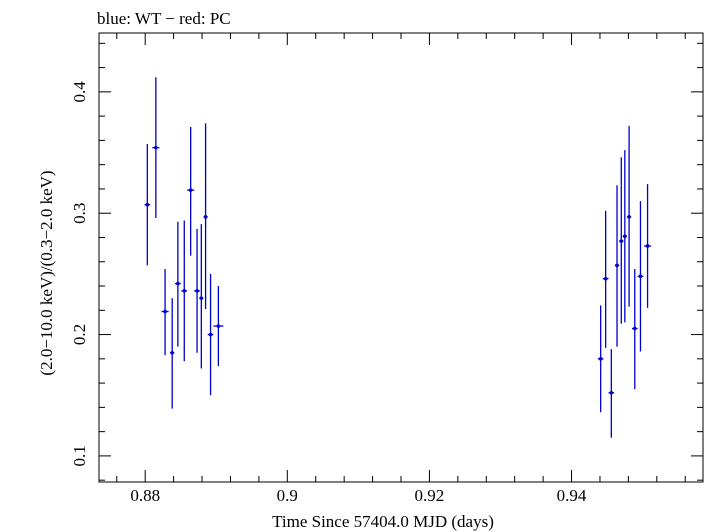 The image size is (705, 532). Describe the element at coordinates (79, 455) in the screenshot. I see `y-tick-label: 0.1` at that location.